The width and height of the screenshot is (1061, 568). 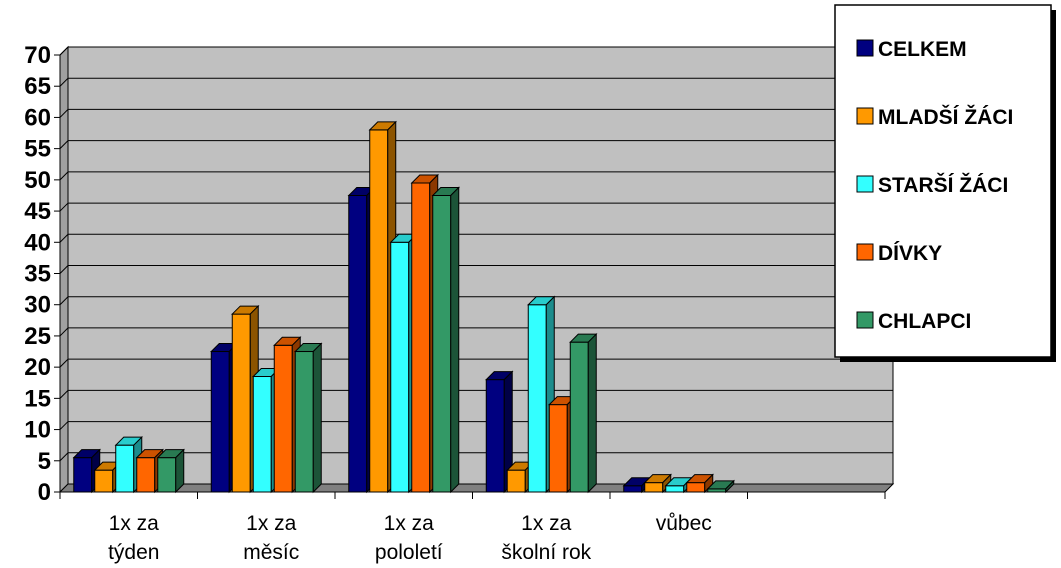 I want to click on legend: CELKEM MLADŠÍ ŽÁCI STARŠÍ ŽÁCI DÍVKY CHLAPCI, so click(x=945, y=183).